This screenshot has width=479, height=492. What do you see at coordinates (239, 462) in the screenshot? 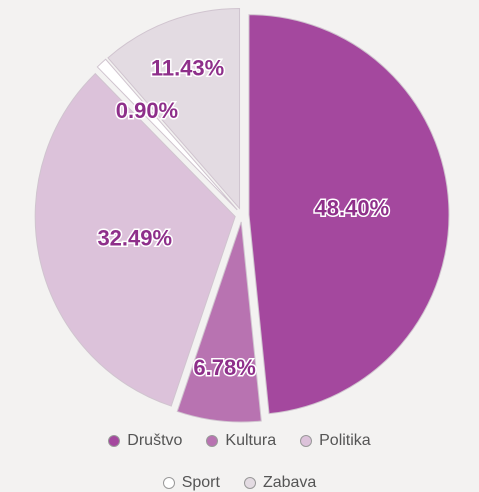
I see `legend: Društvo Kultura Politika Sport Zabava` at bounding box center [239, 462].